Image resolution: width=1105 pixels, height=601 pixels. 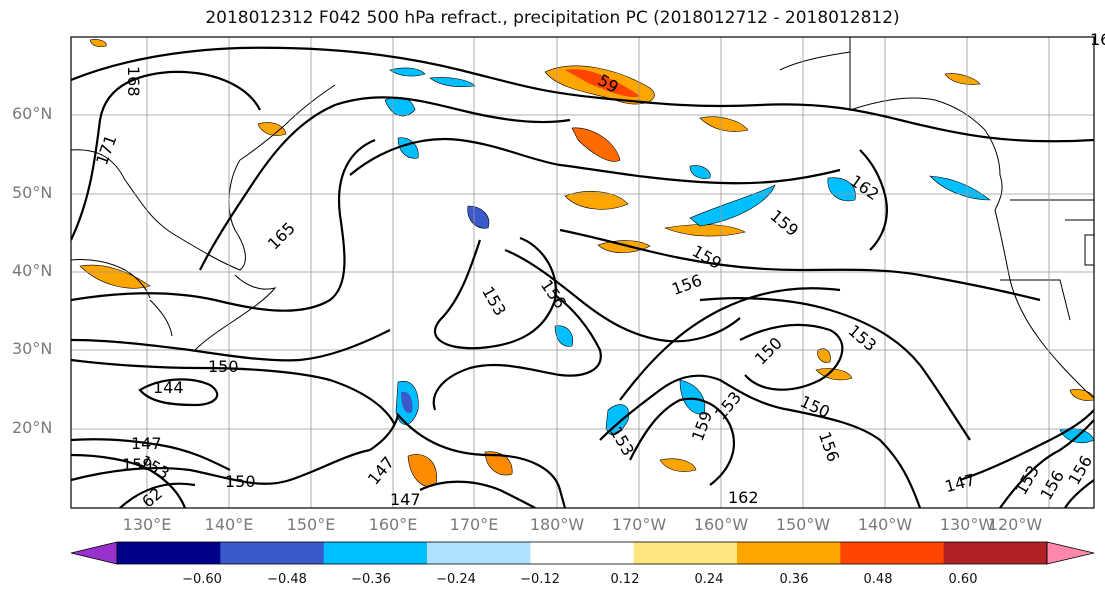 I want to click on colorbar-tick-label: 0.24, so click(x=709, y=579).